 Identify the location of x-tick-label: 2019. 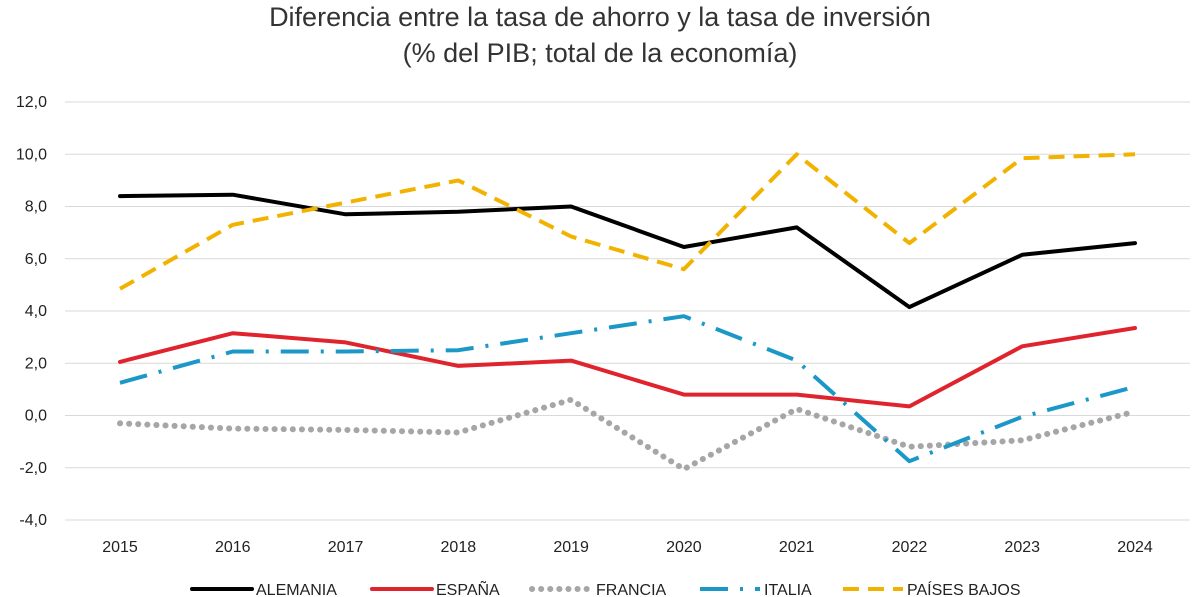
(571, 547).